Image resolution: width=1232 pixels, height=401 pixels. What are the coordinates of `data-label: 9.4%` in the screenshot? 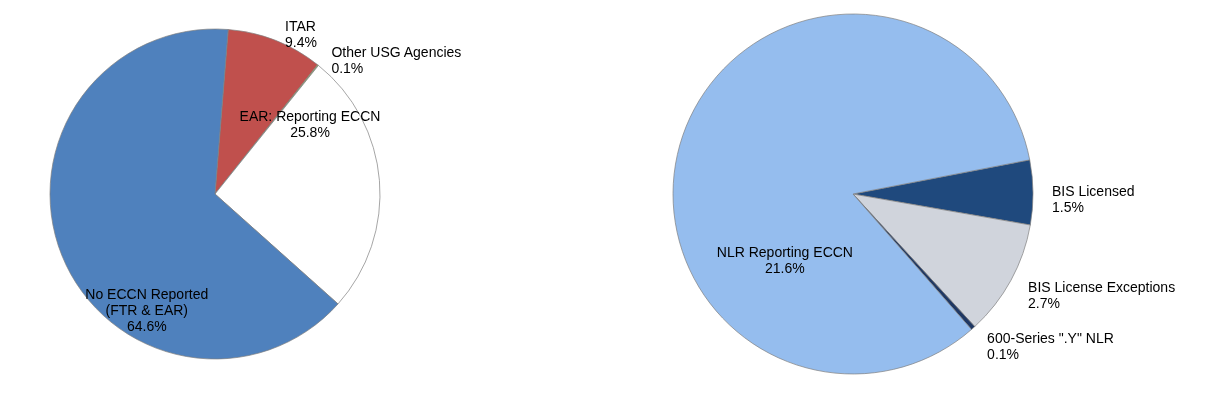 It's located at (301, 41).